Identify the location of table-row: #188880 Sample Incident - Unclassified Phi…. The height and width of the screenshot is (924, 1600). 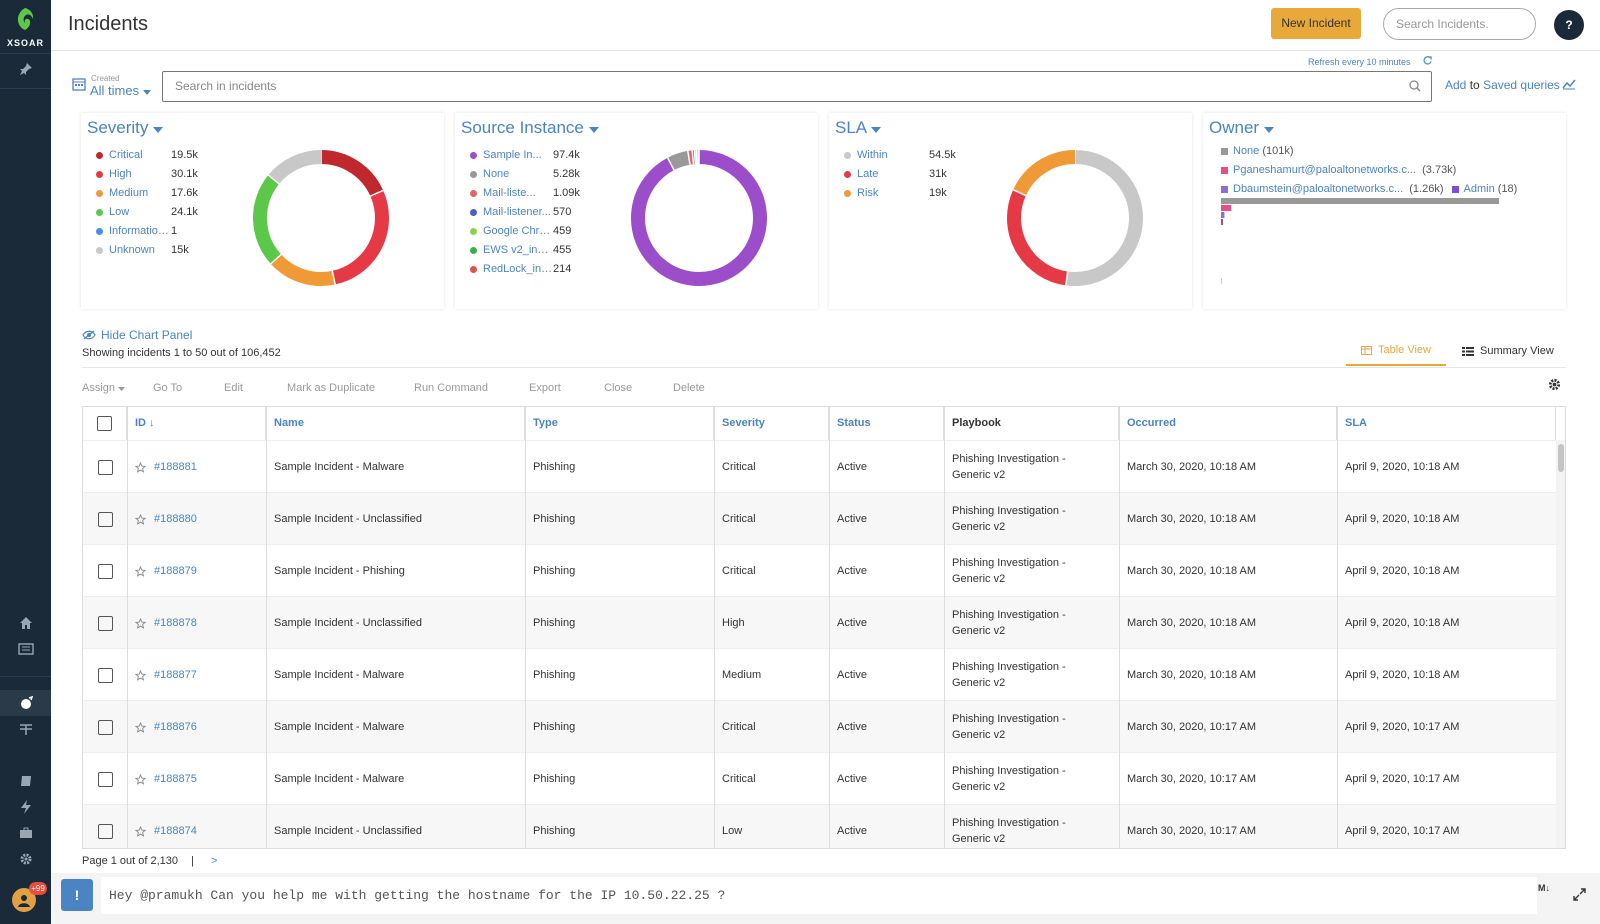
(819, 518).